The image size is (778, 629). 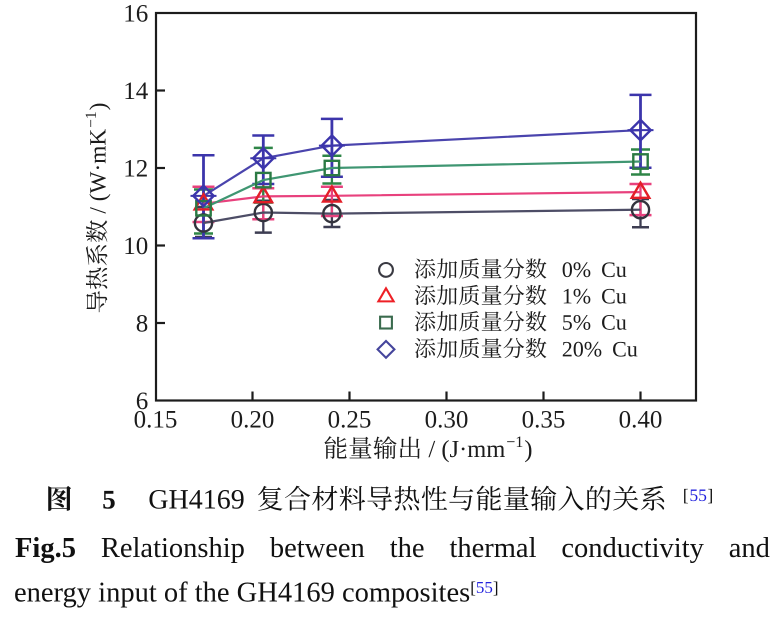 What do you see at coordinates (135, 14) in the screenshot?
I see `svg-text: 16` at bounding box center [135, 14].